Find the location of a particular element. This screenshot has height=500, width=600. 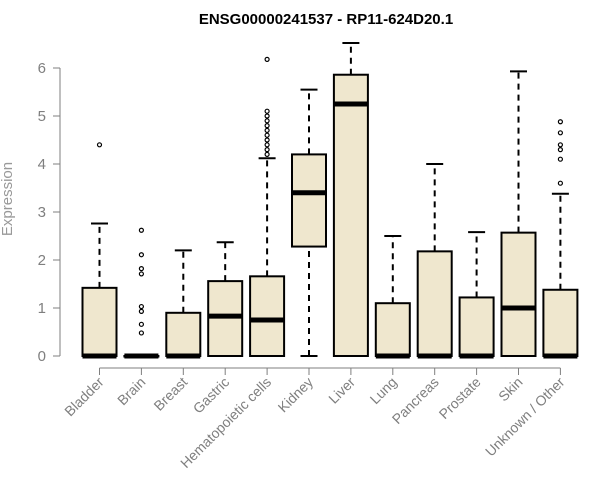

x-tick-label: Bladder is located at coordinates (84, 397).